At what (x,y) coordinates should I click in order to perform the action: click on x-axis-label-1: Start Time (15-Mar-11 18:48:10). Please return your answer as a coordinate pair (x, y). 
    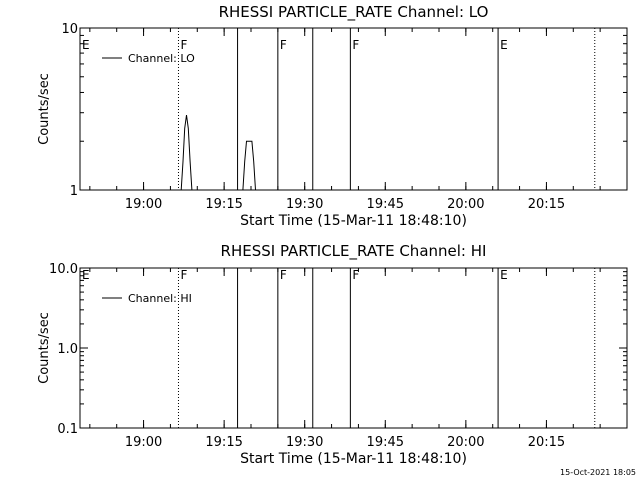
    Looking at the image, I should click on (353, 221).